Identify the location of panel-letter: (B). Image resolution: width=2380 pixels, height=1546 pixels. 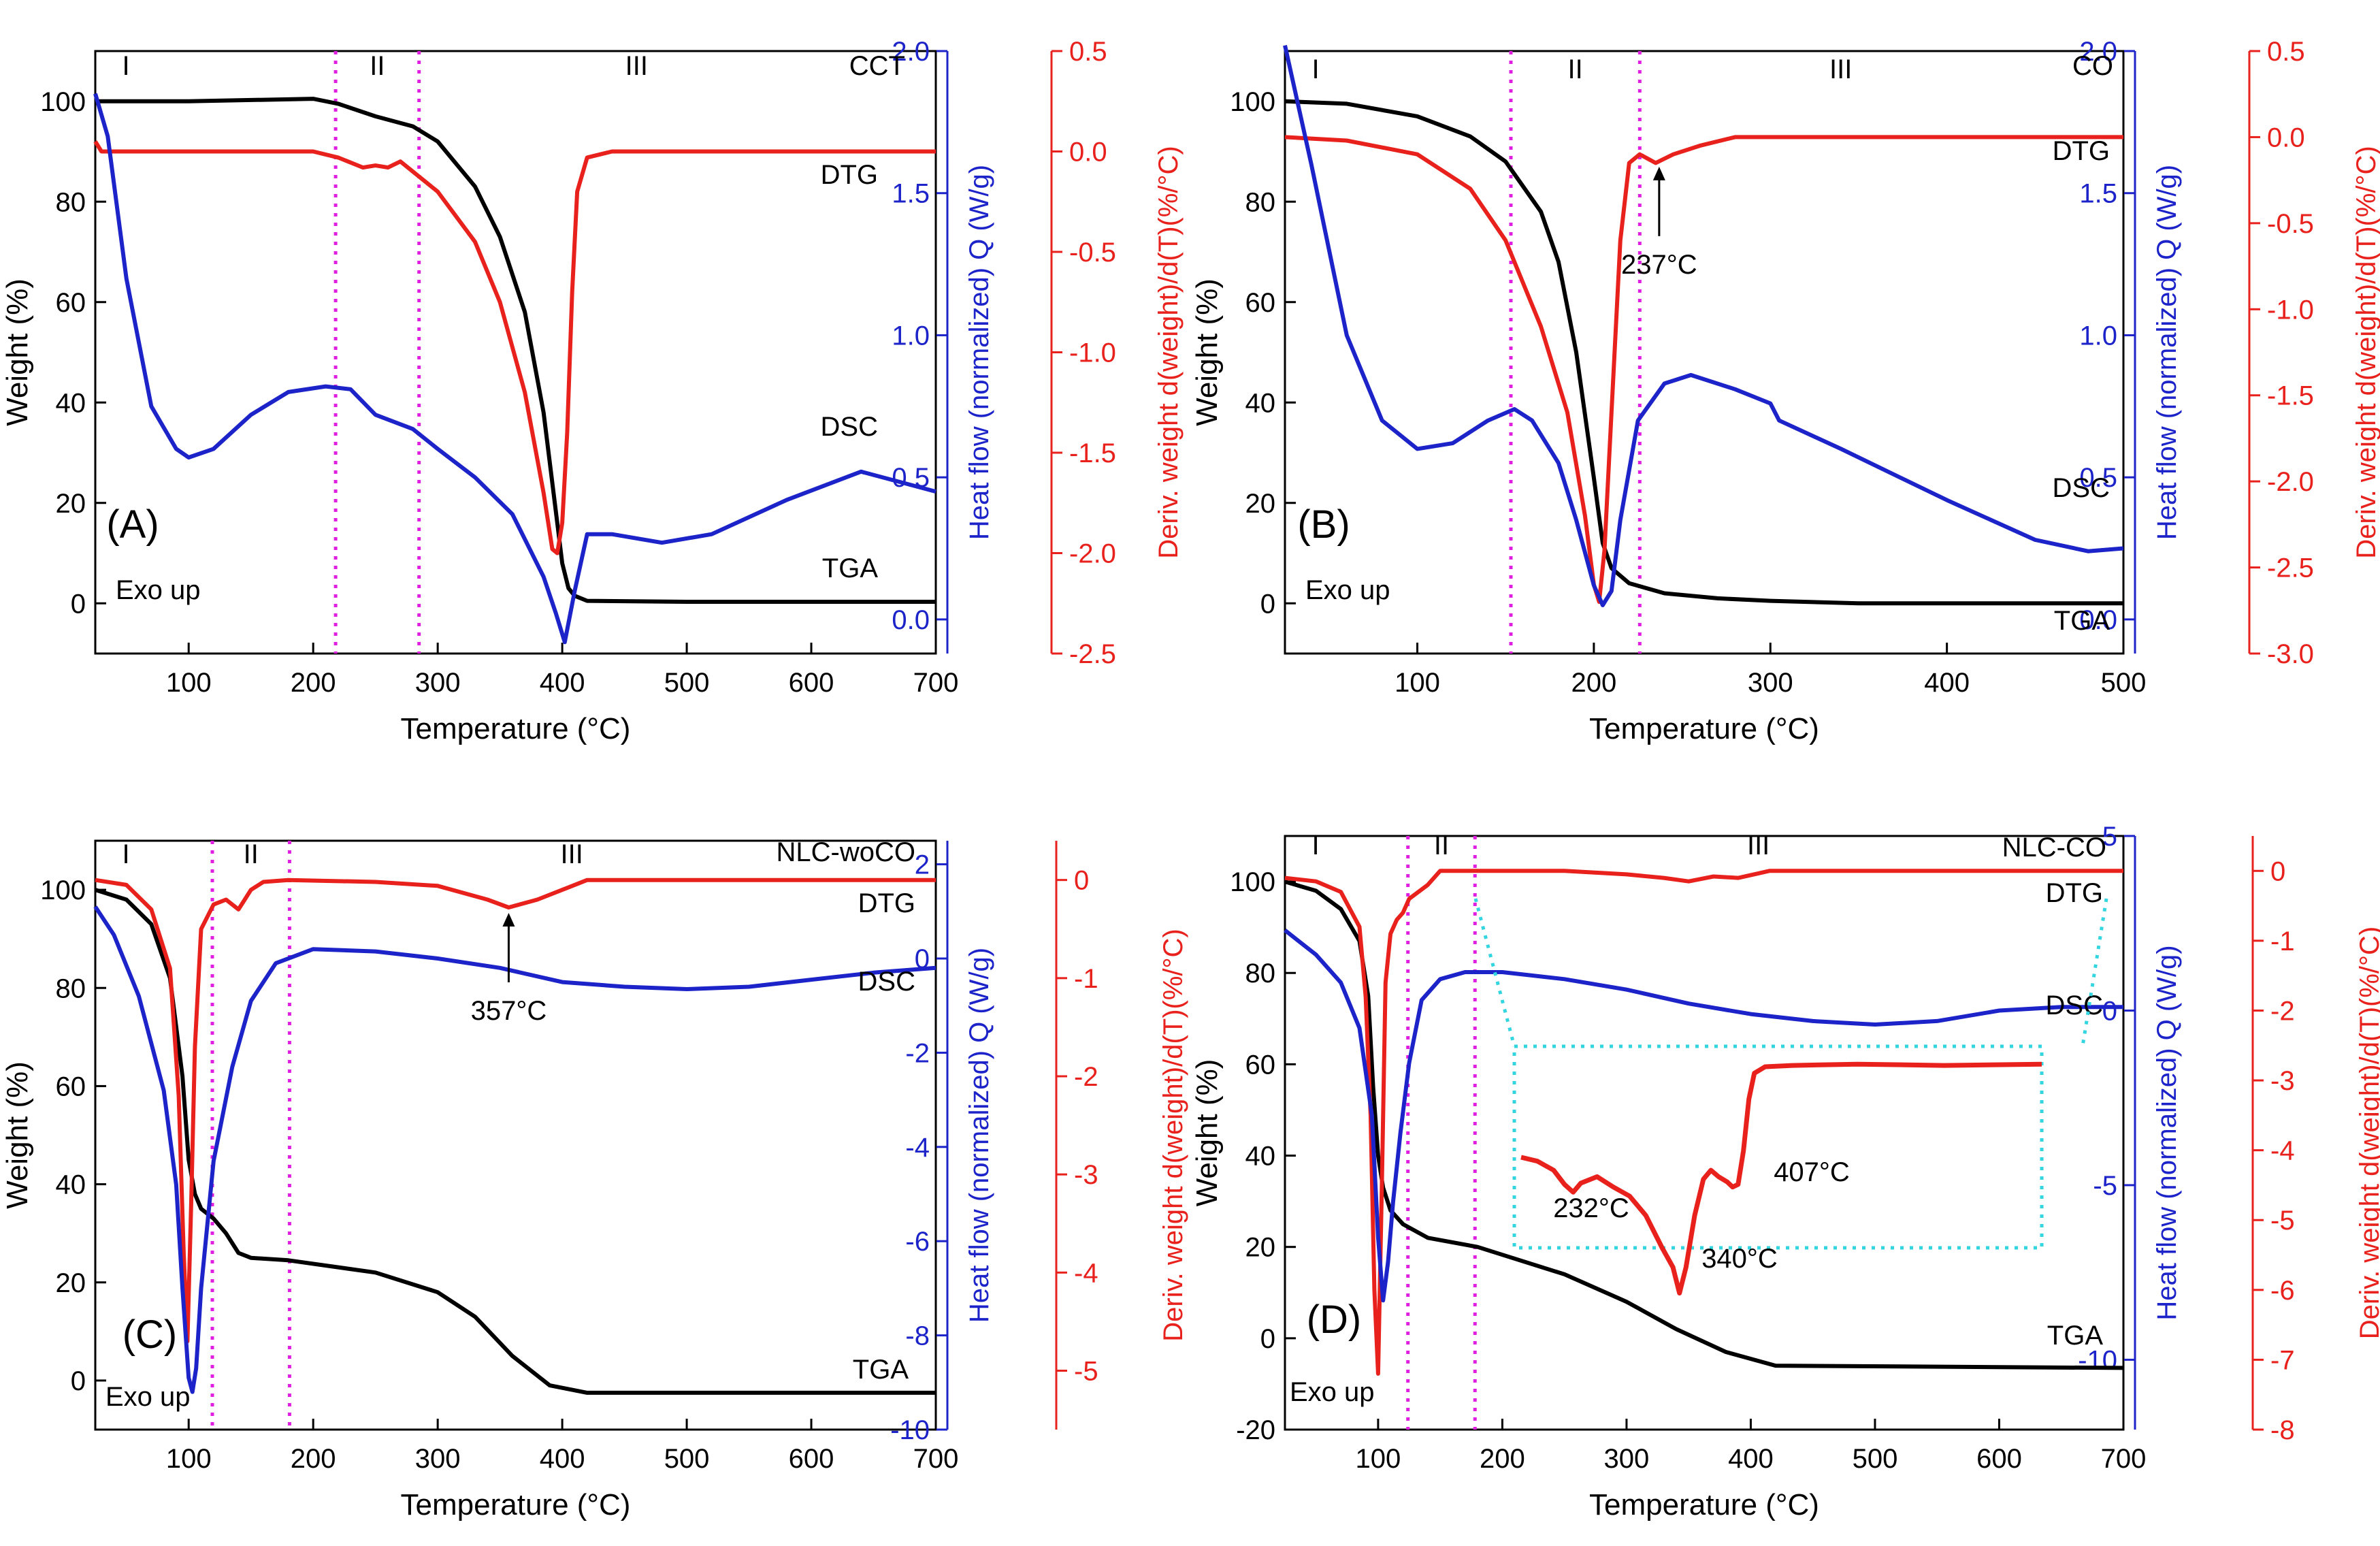
(1323, 524).